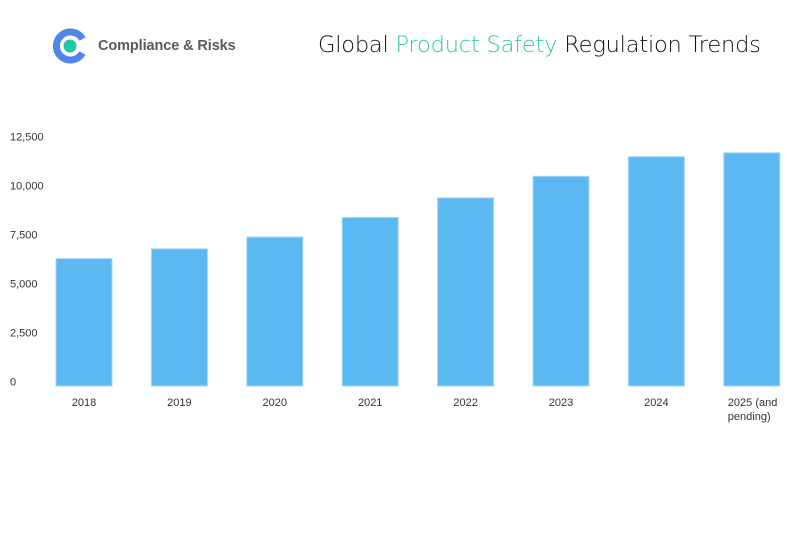  Describe the element at coordinates (370, 403) in the screenshot. I see `x-tick-label: 2021` at that location.